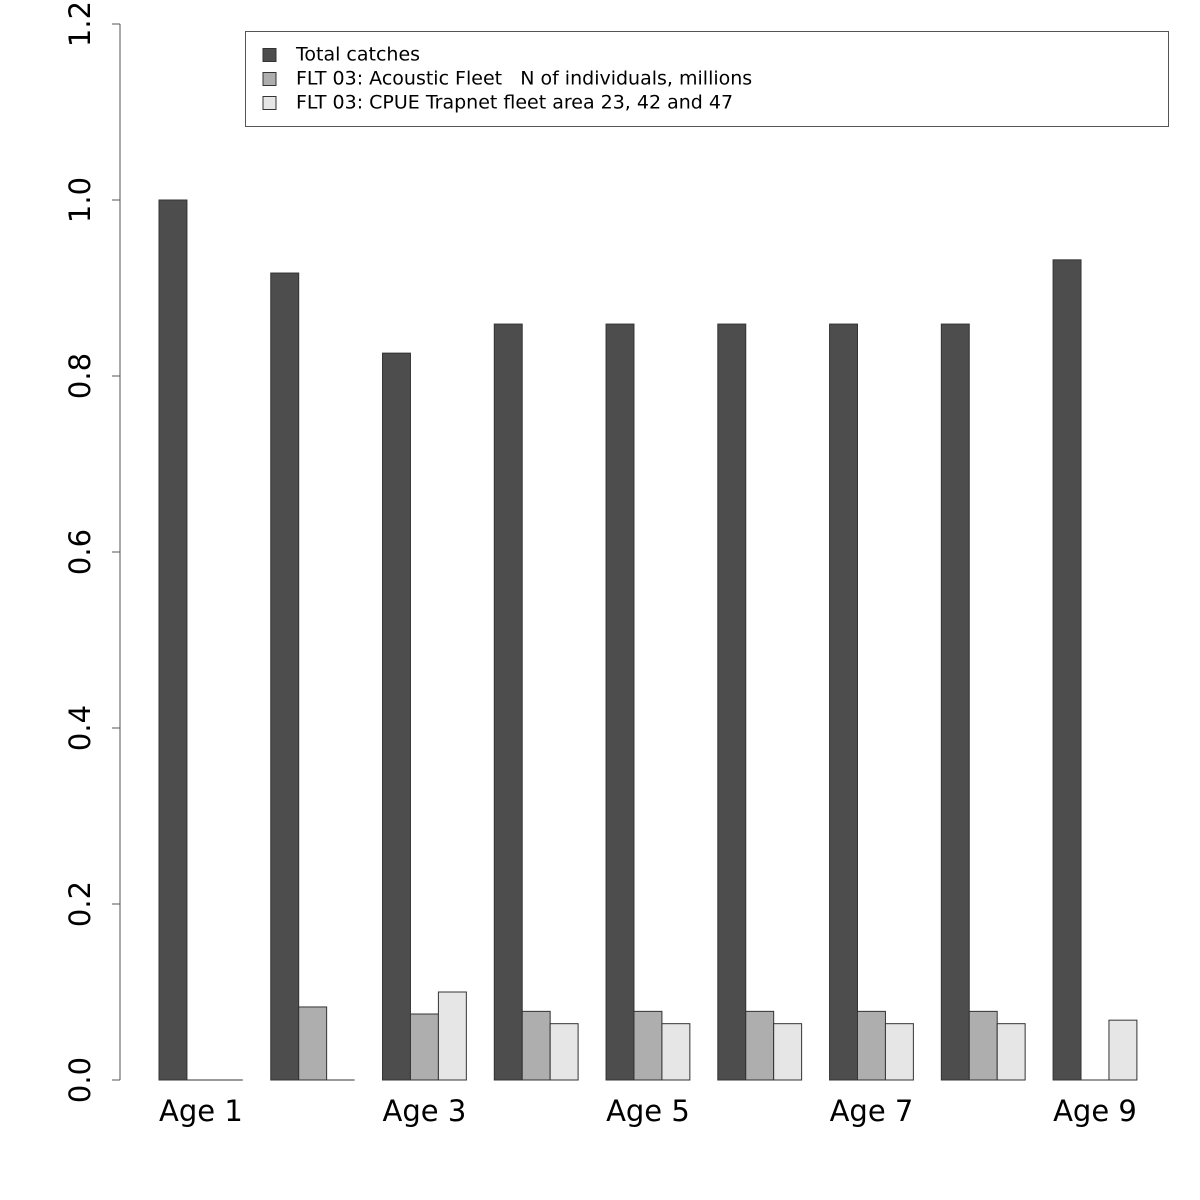  I want to click on y-tick-label: 1.0, so click(80, 200).